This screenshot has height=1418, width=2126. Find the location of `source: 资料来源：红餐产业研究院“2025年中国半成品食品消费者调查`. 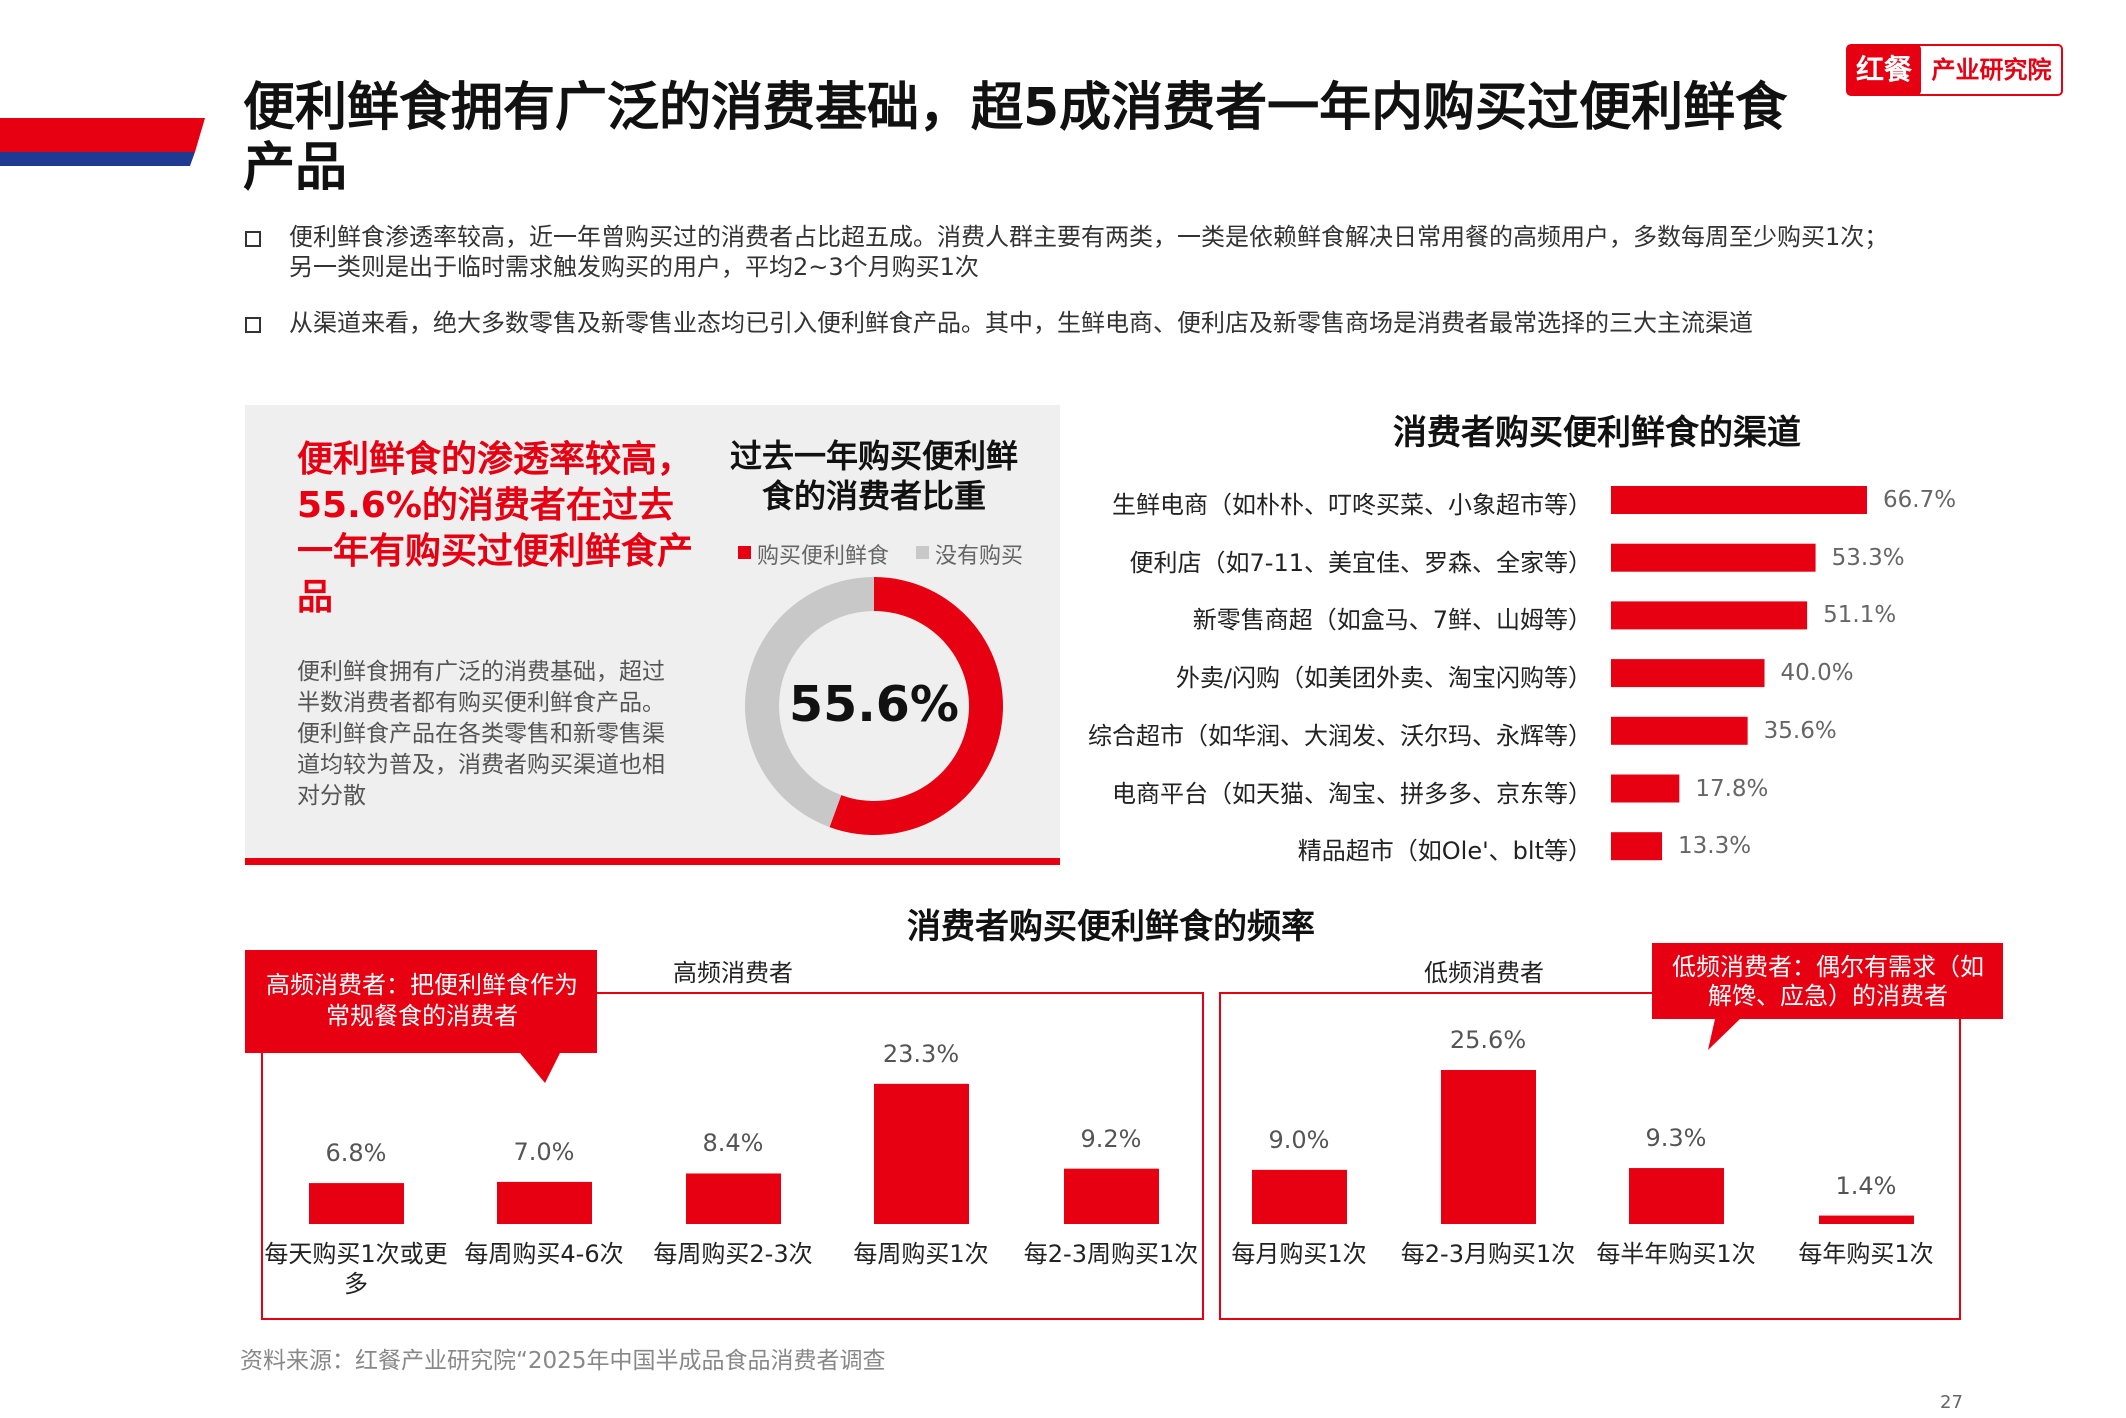

source: 资料来源：红餐产业研究院“2025年中国半成品食品消费者调查 is located at coordinates (563, 1361).